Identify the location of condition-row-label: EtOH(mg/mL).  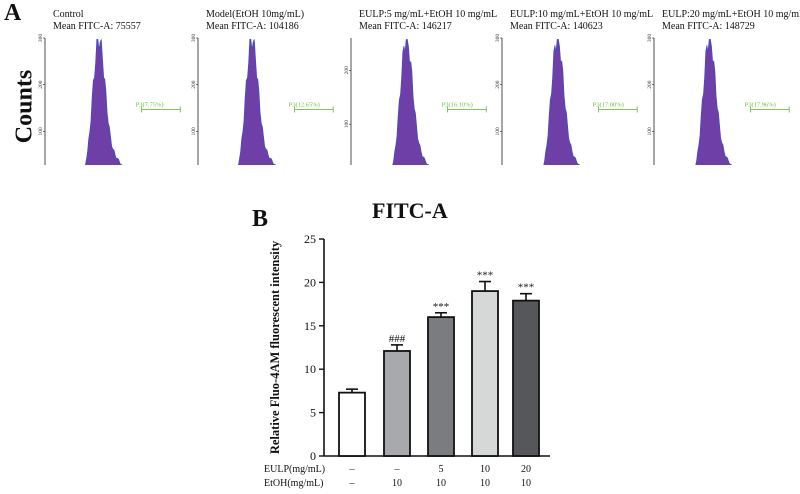
(294, 483).